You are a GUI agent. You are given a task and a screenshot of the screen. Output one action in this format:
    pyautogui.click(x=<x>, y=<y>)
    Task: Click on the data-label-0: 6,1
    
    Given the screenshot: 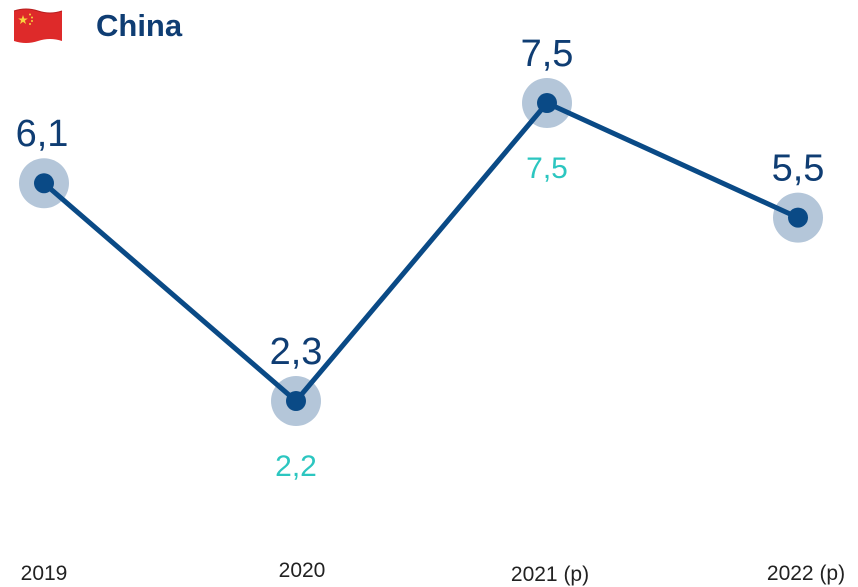 What is the action you would take?
    pyautogui.click(x=42, y=134)
    